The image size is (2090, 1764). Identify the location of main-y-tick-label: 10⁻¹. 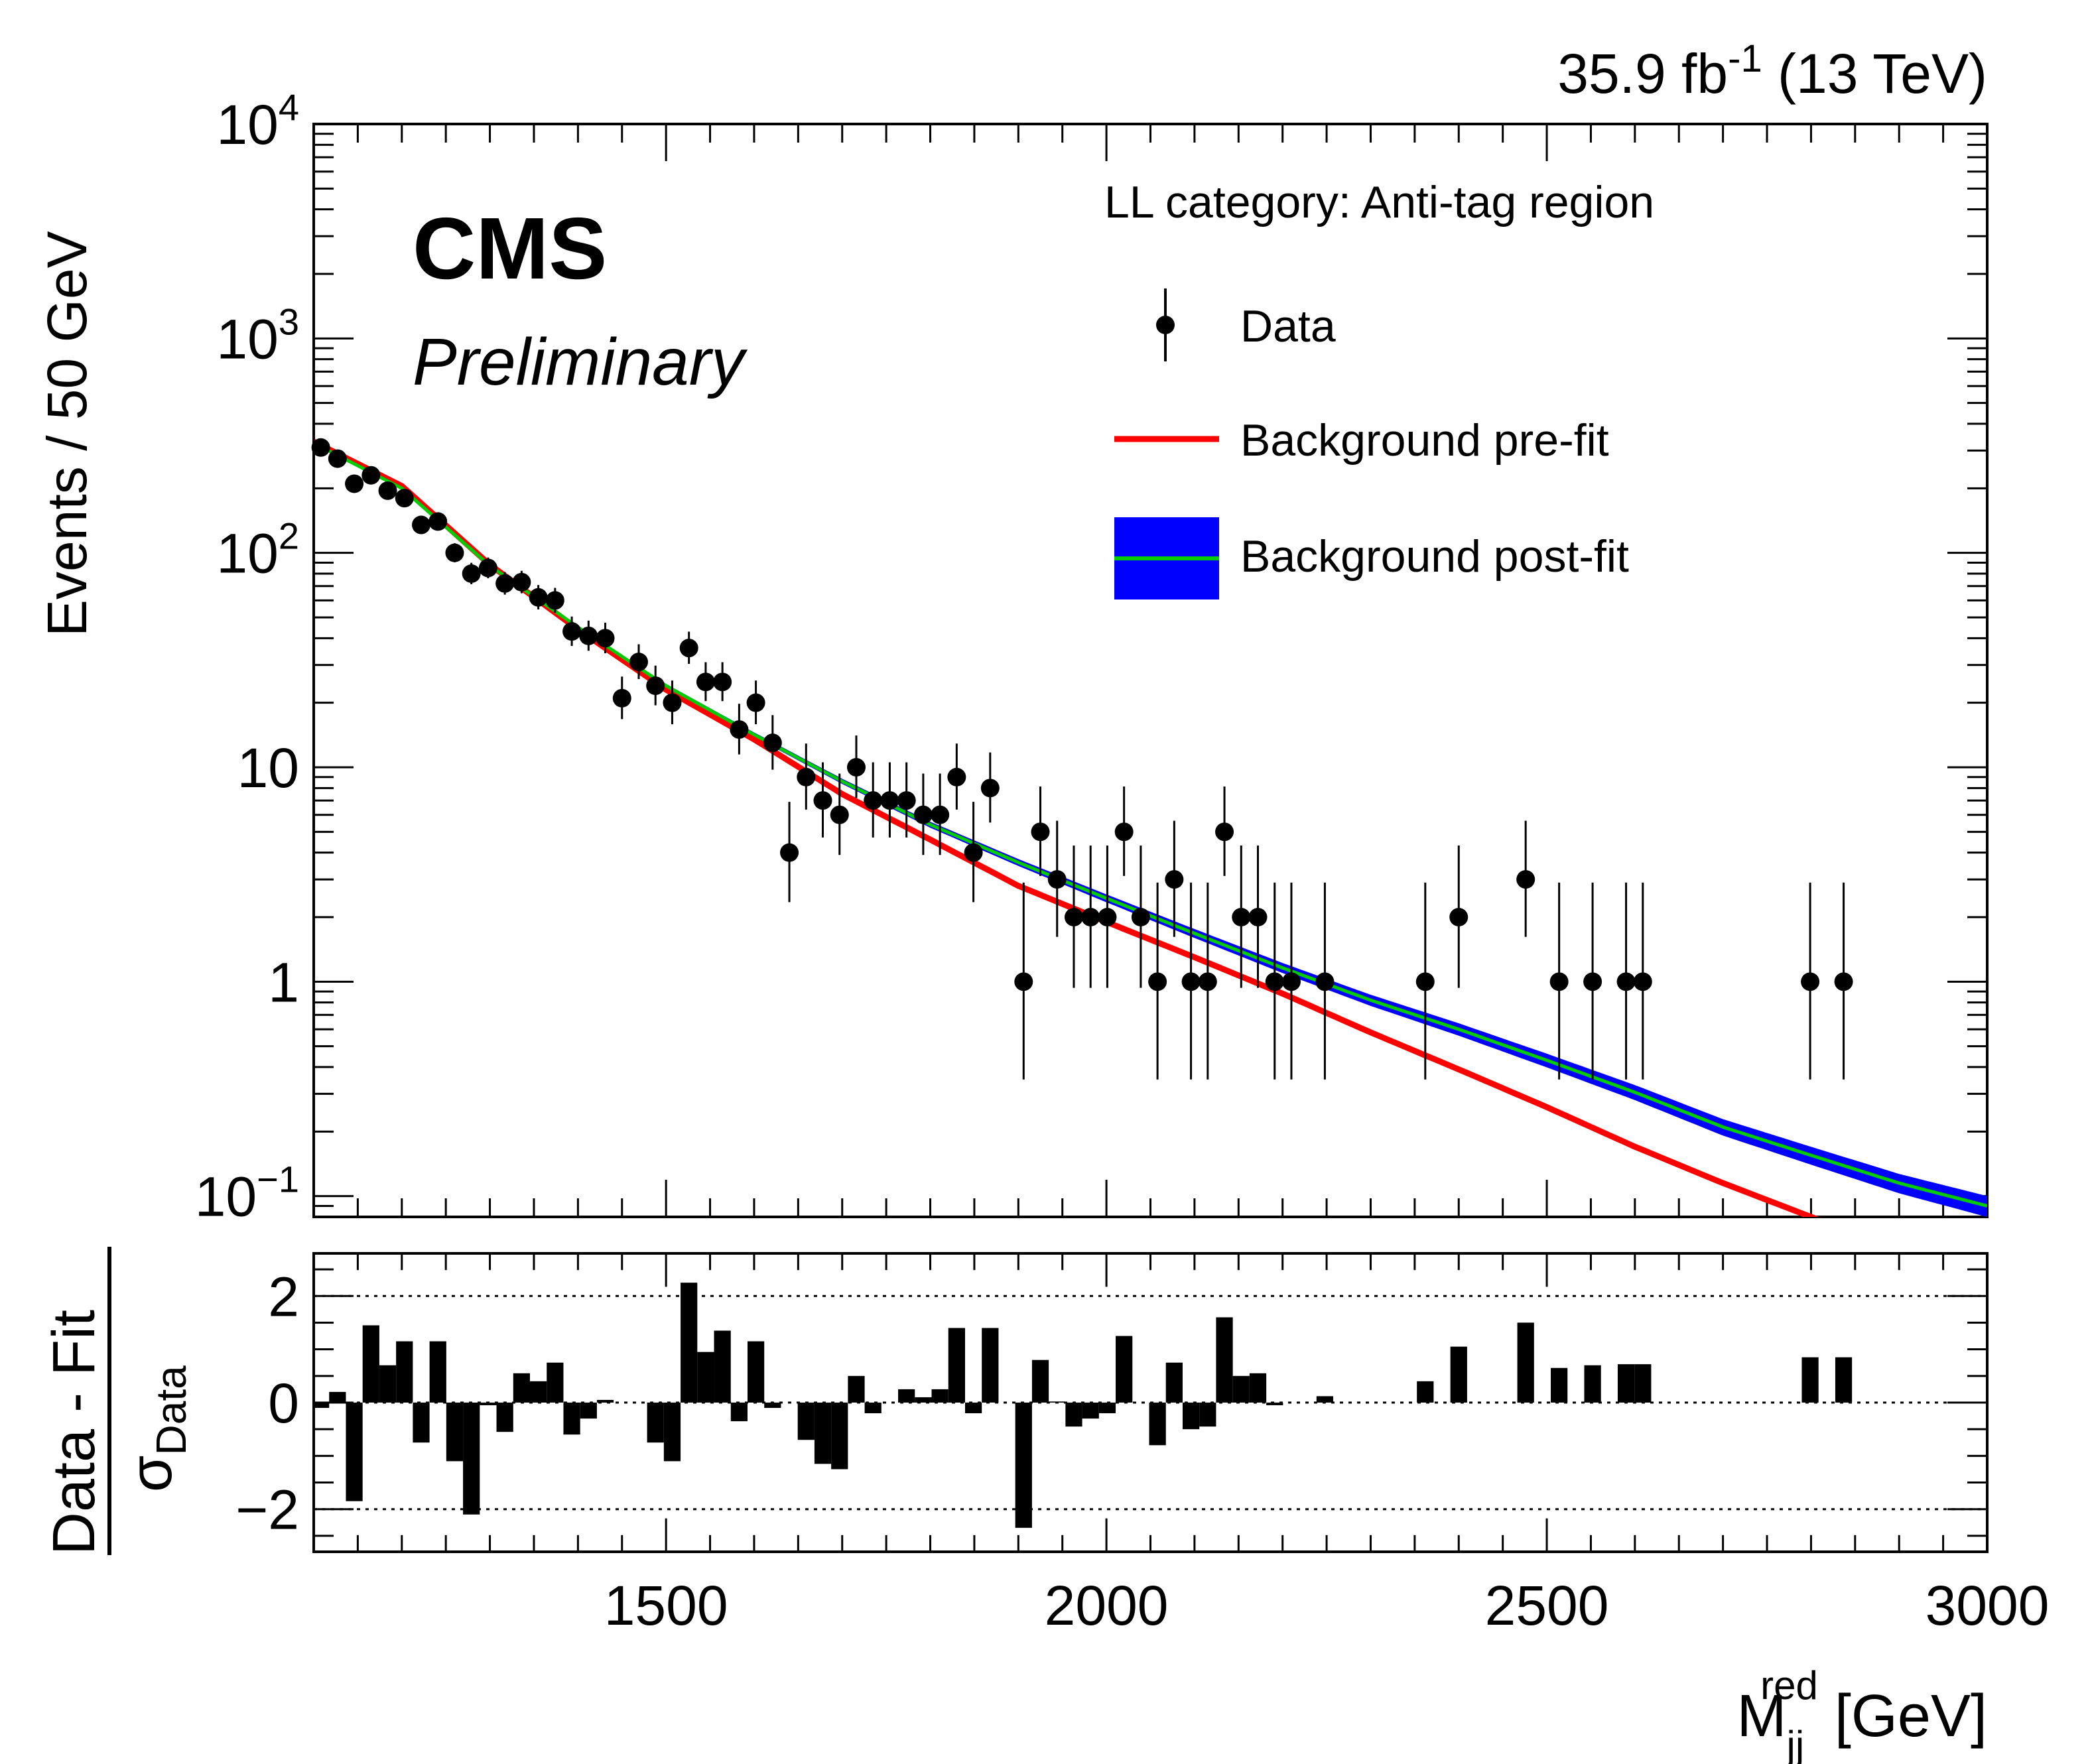
(247, 1193).